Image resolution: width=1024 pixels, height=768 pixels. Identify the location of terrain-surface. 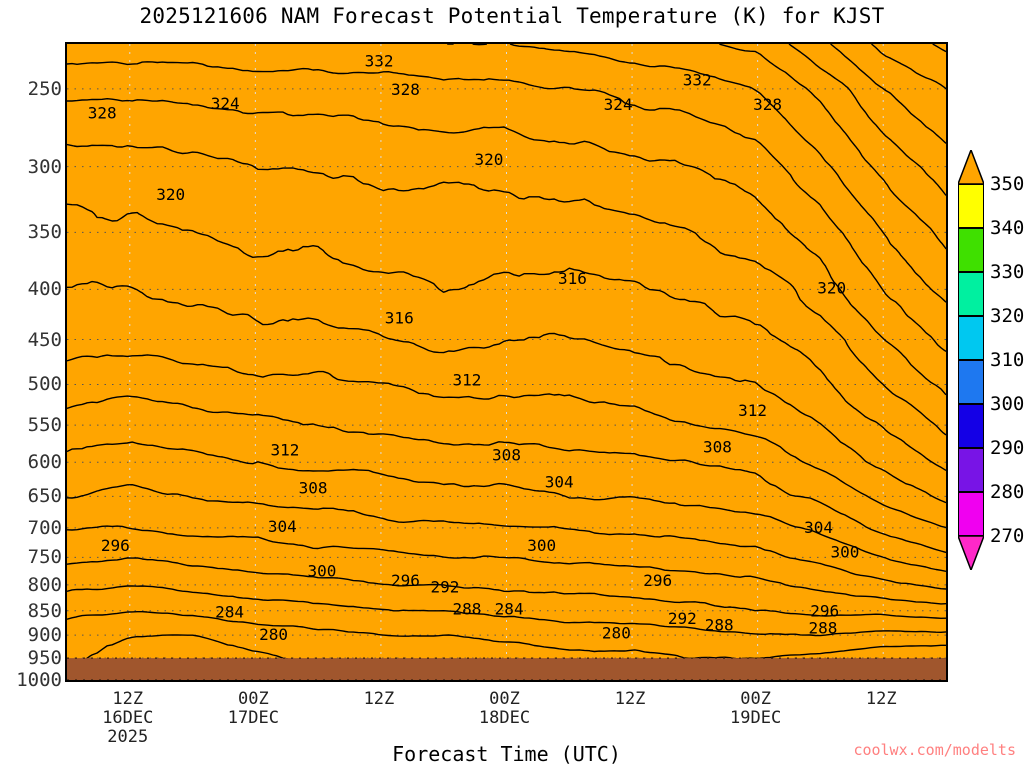
(506, 668).